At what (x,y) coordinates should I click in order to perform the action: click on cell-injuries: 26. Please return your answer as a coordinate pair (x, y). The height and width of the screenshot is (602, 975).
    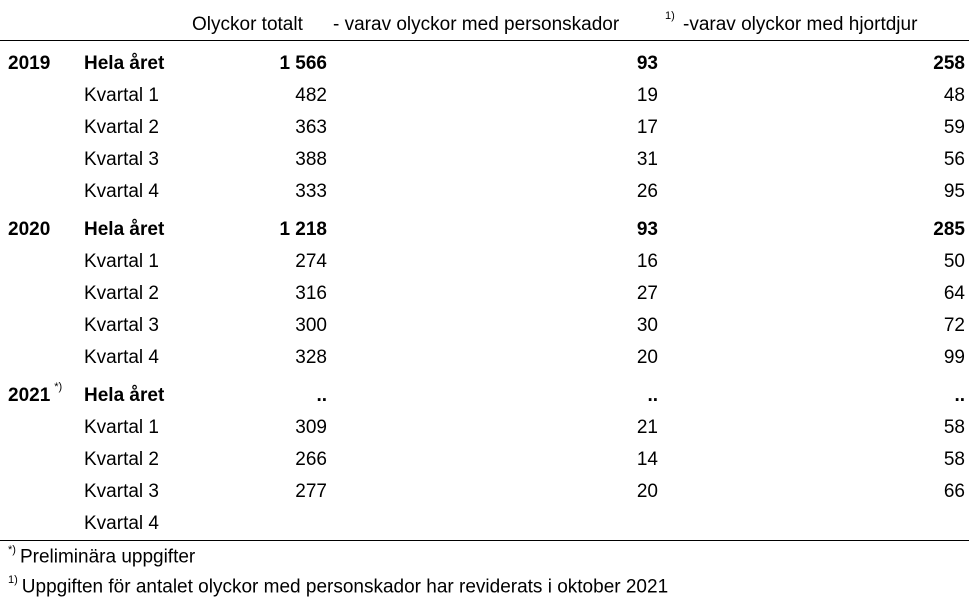
    Looking at the image, I should click on (647, 191).